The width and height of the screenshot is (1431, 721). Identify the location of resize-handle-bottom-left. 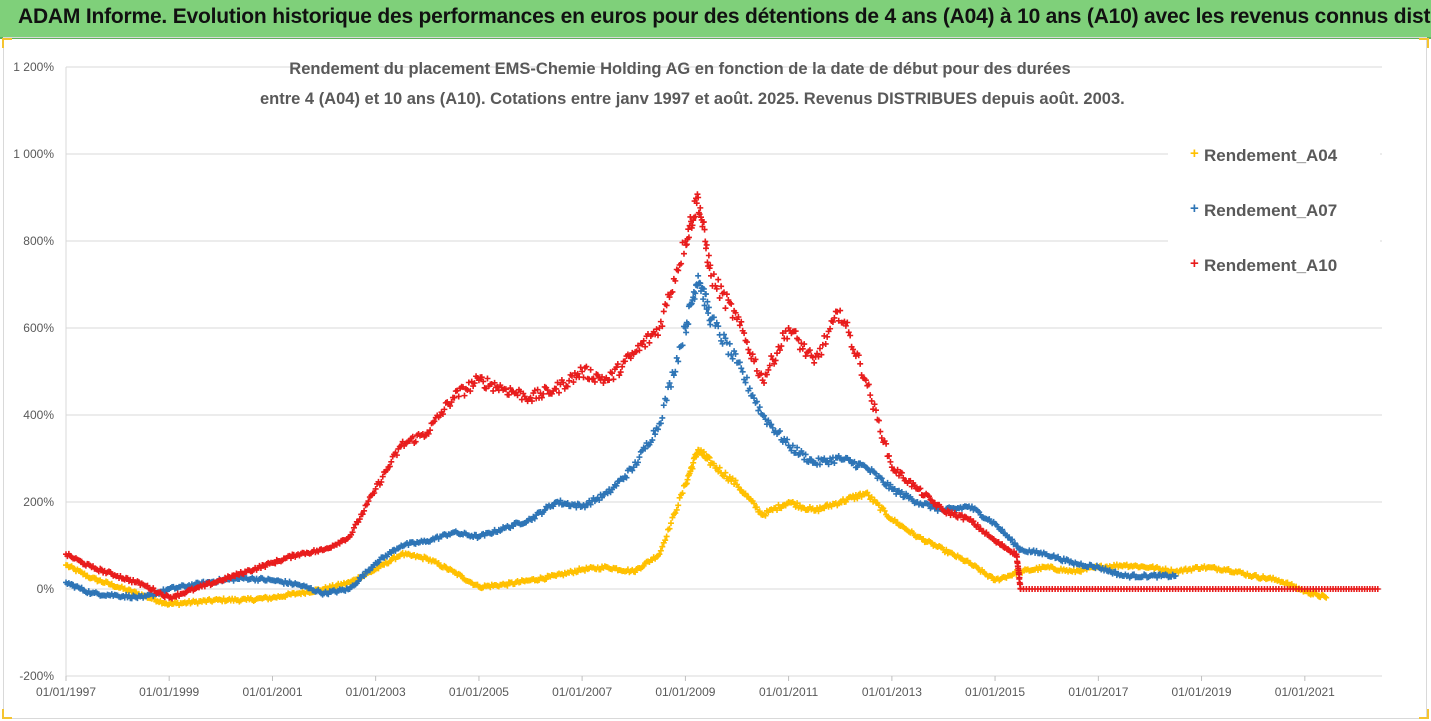
(7, 714).